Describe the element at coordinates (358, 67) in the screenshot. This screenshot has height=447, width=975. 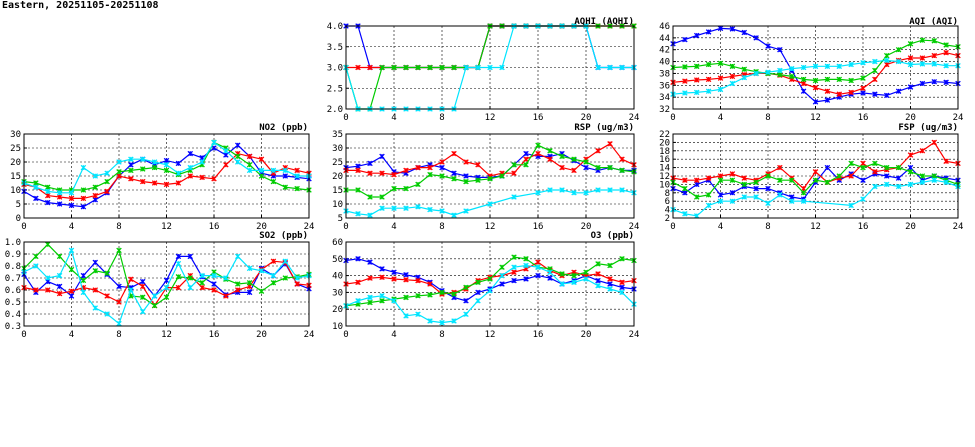
I see `aqhi-series-2-point` at that location.